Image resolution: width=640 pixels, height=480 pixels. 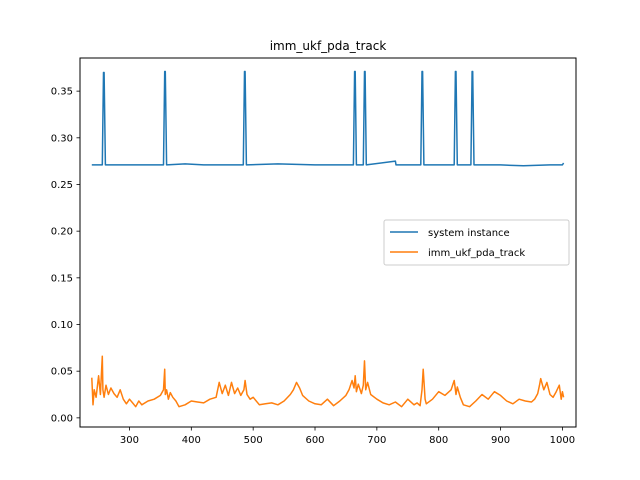 I want to click on y-tick-label: 0.15, so click(x=62, y=278).